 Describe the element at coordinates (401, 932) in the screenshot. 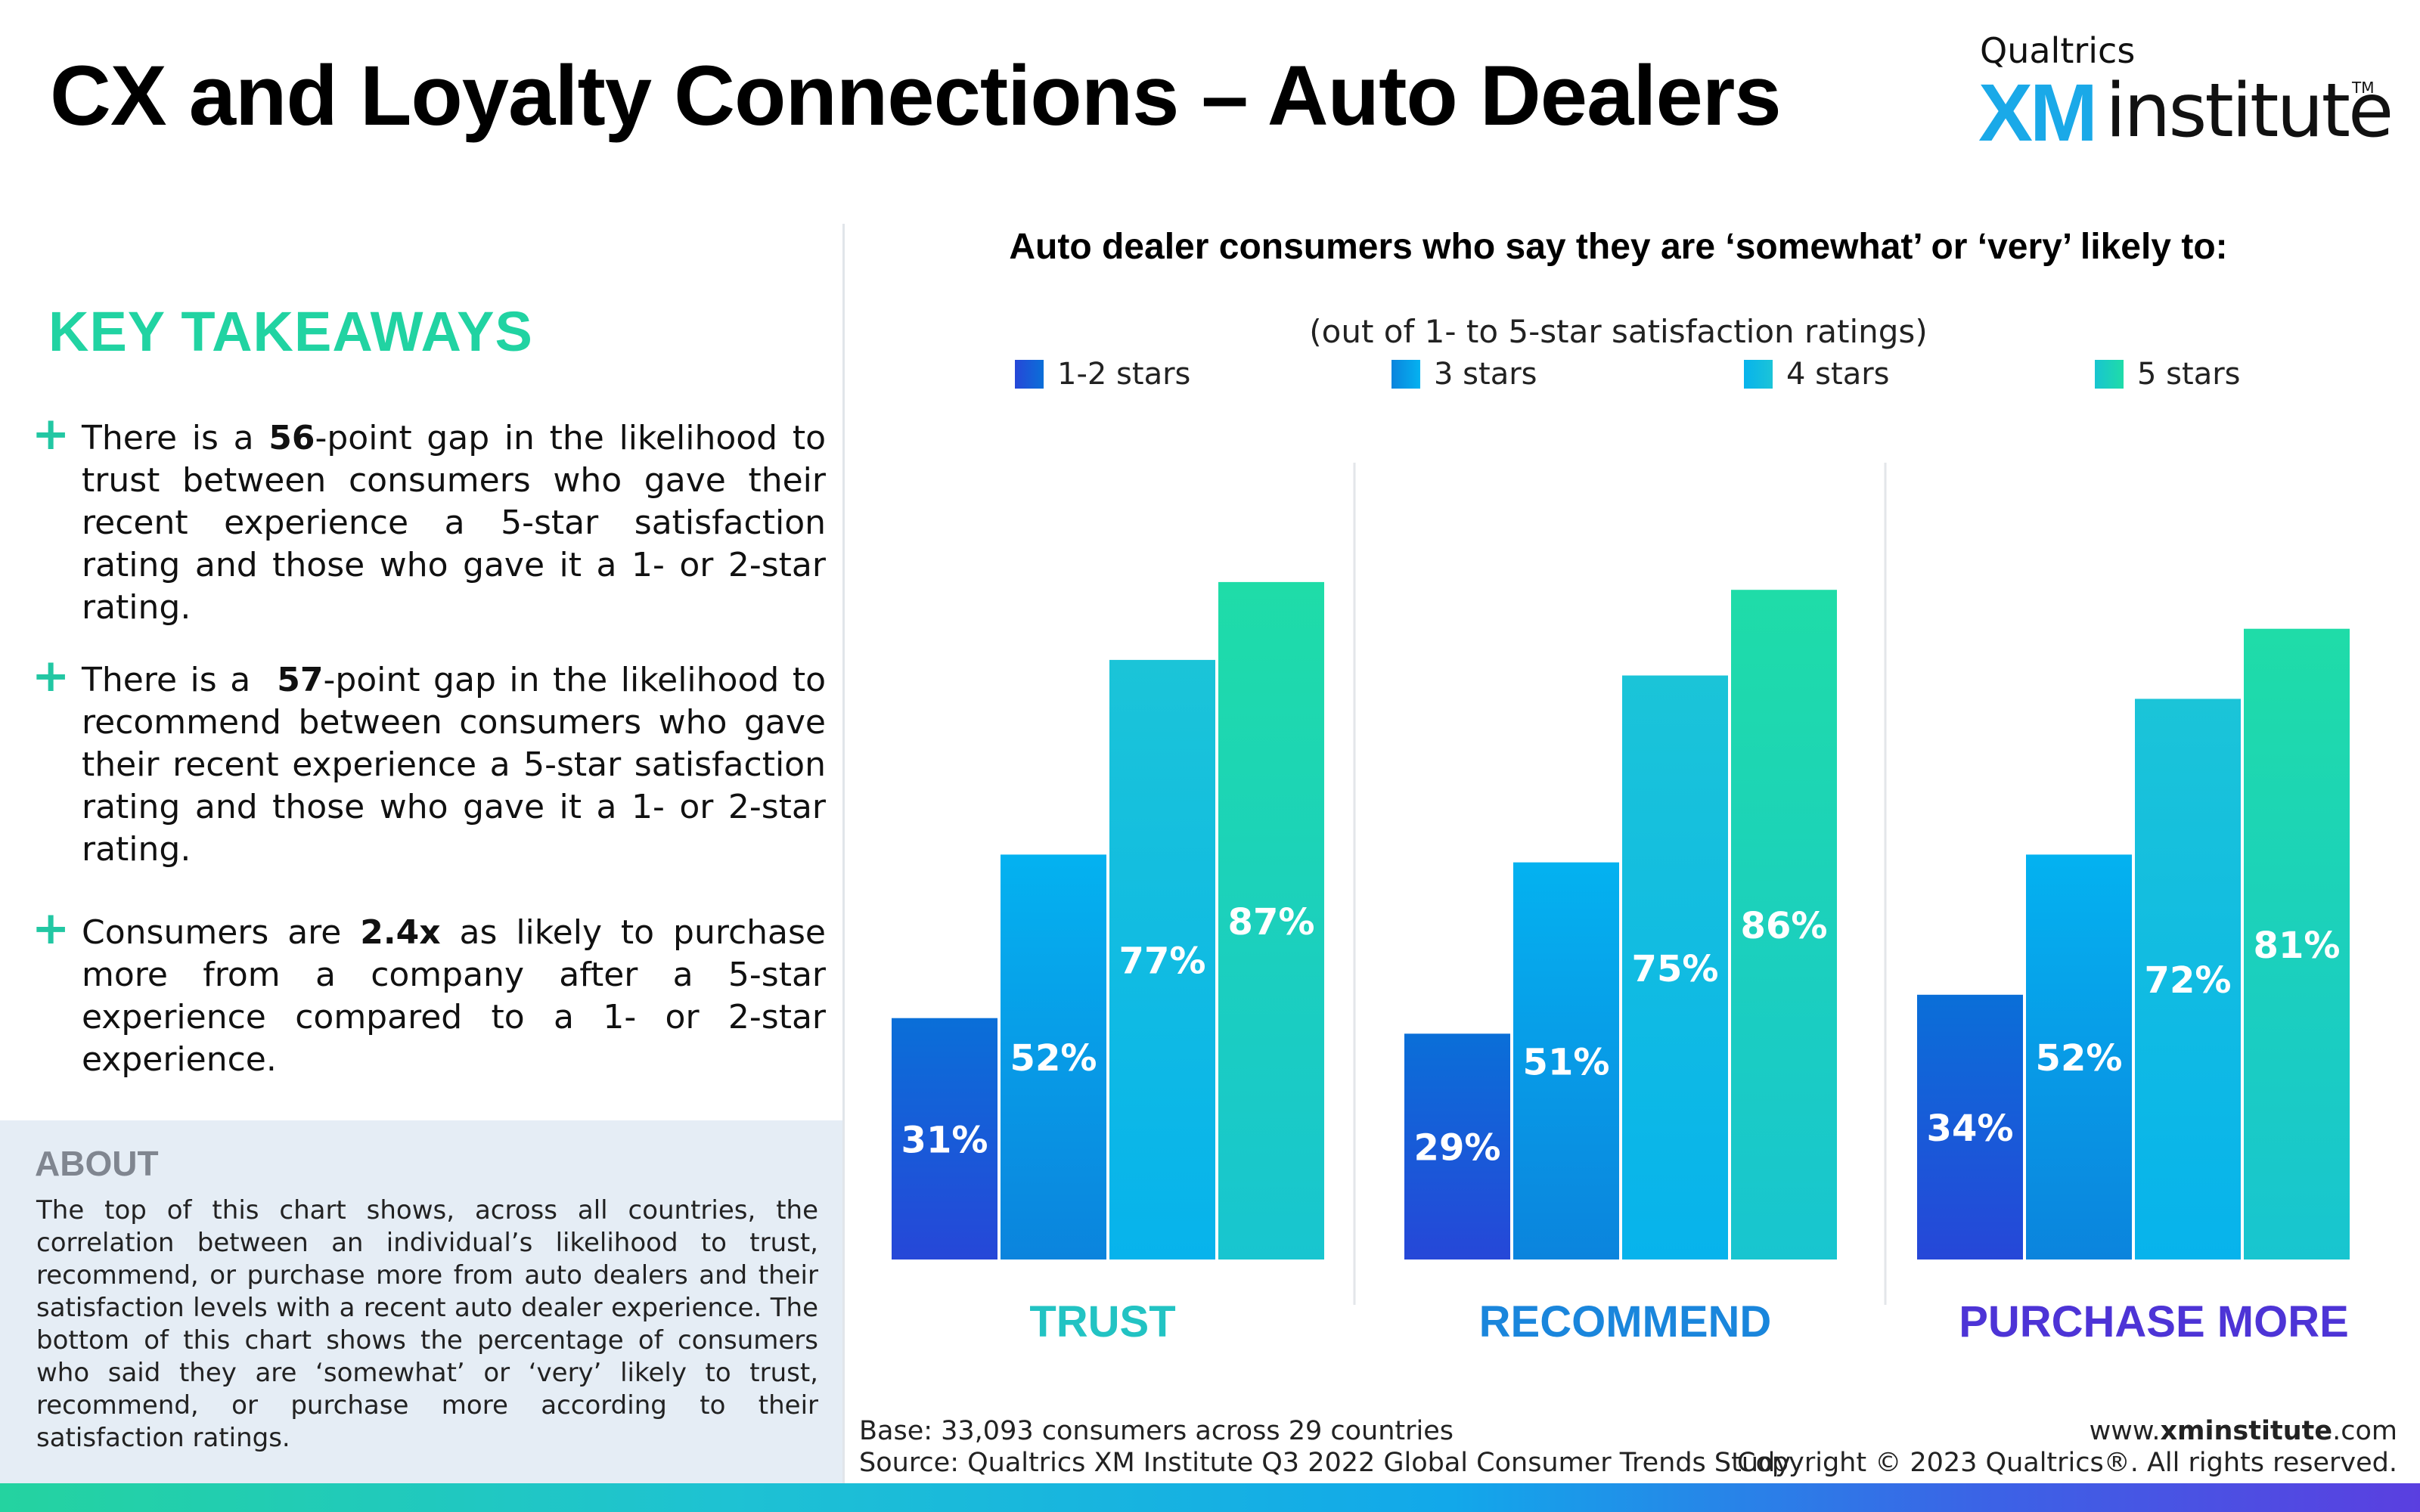

I see `takeaway-highlight: 2.4x` at that location.